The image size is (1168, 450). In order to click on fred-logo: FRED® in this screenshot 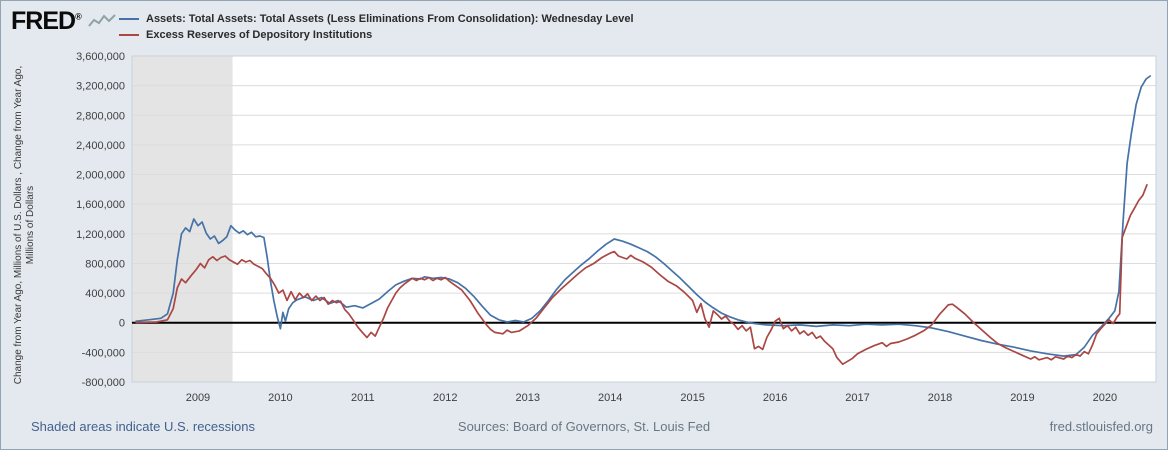, I will do `click(46, 21)`.